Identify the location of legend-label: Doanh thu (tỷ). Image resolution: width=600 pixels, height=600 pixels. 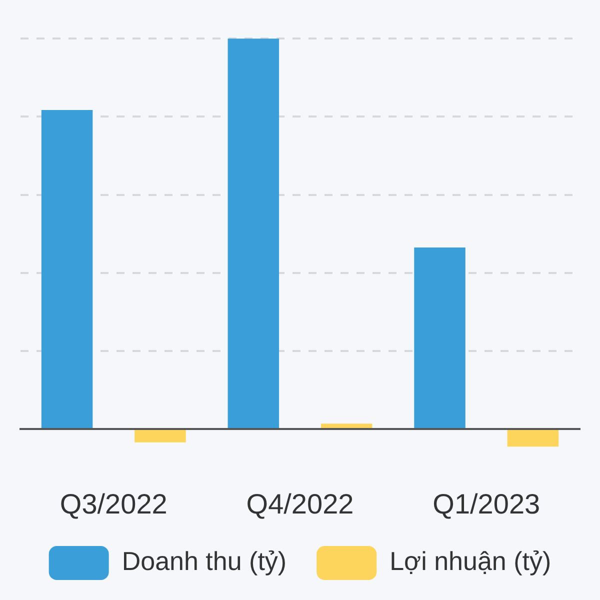
(204, 561).